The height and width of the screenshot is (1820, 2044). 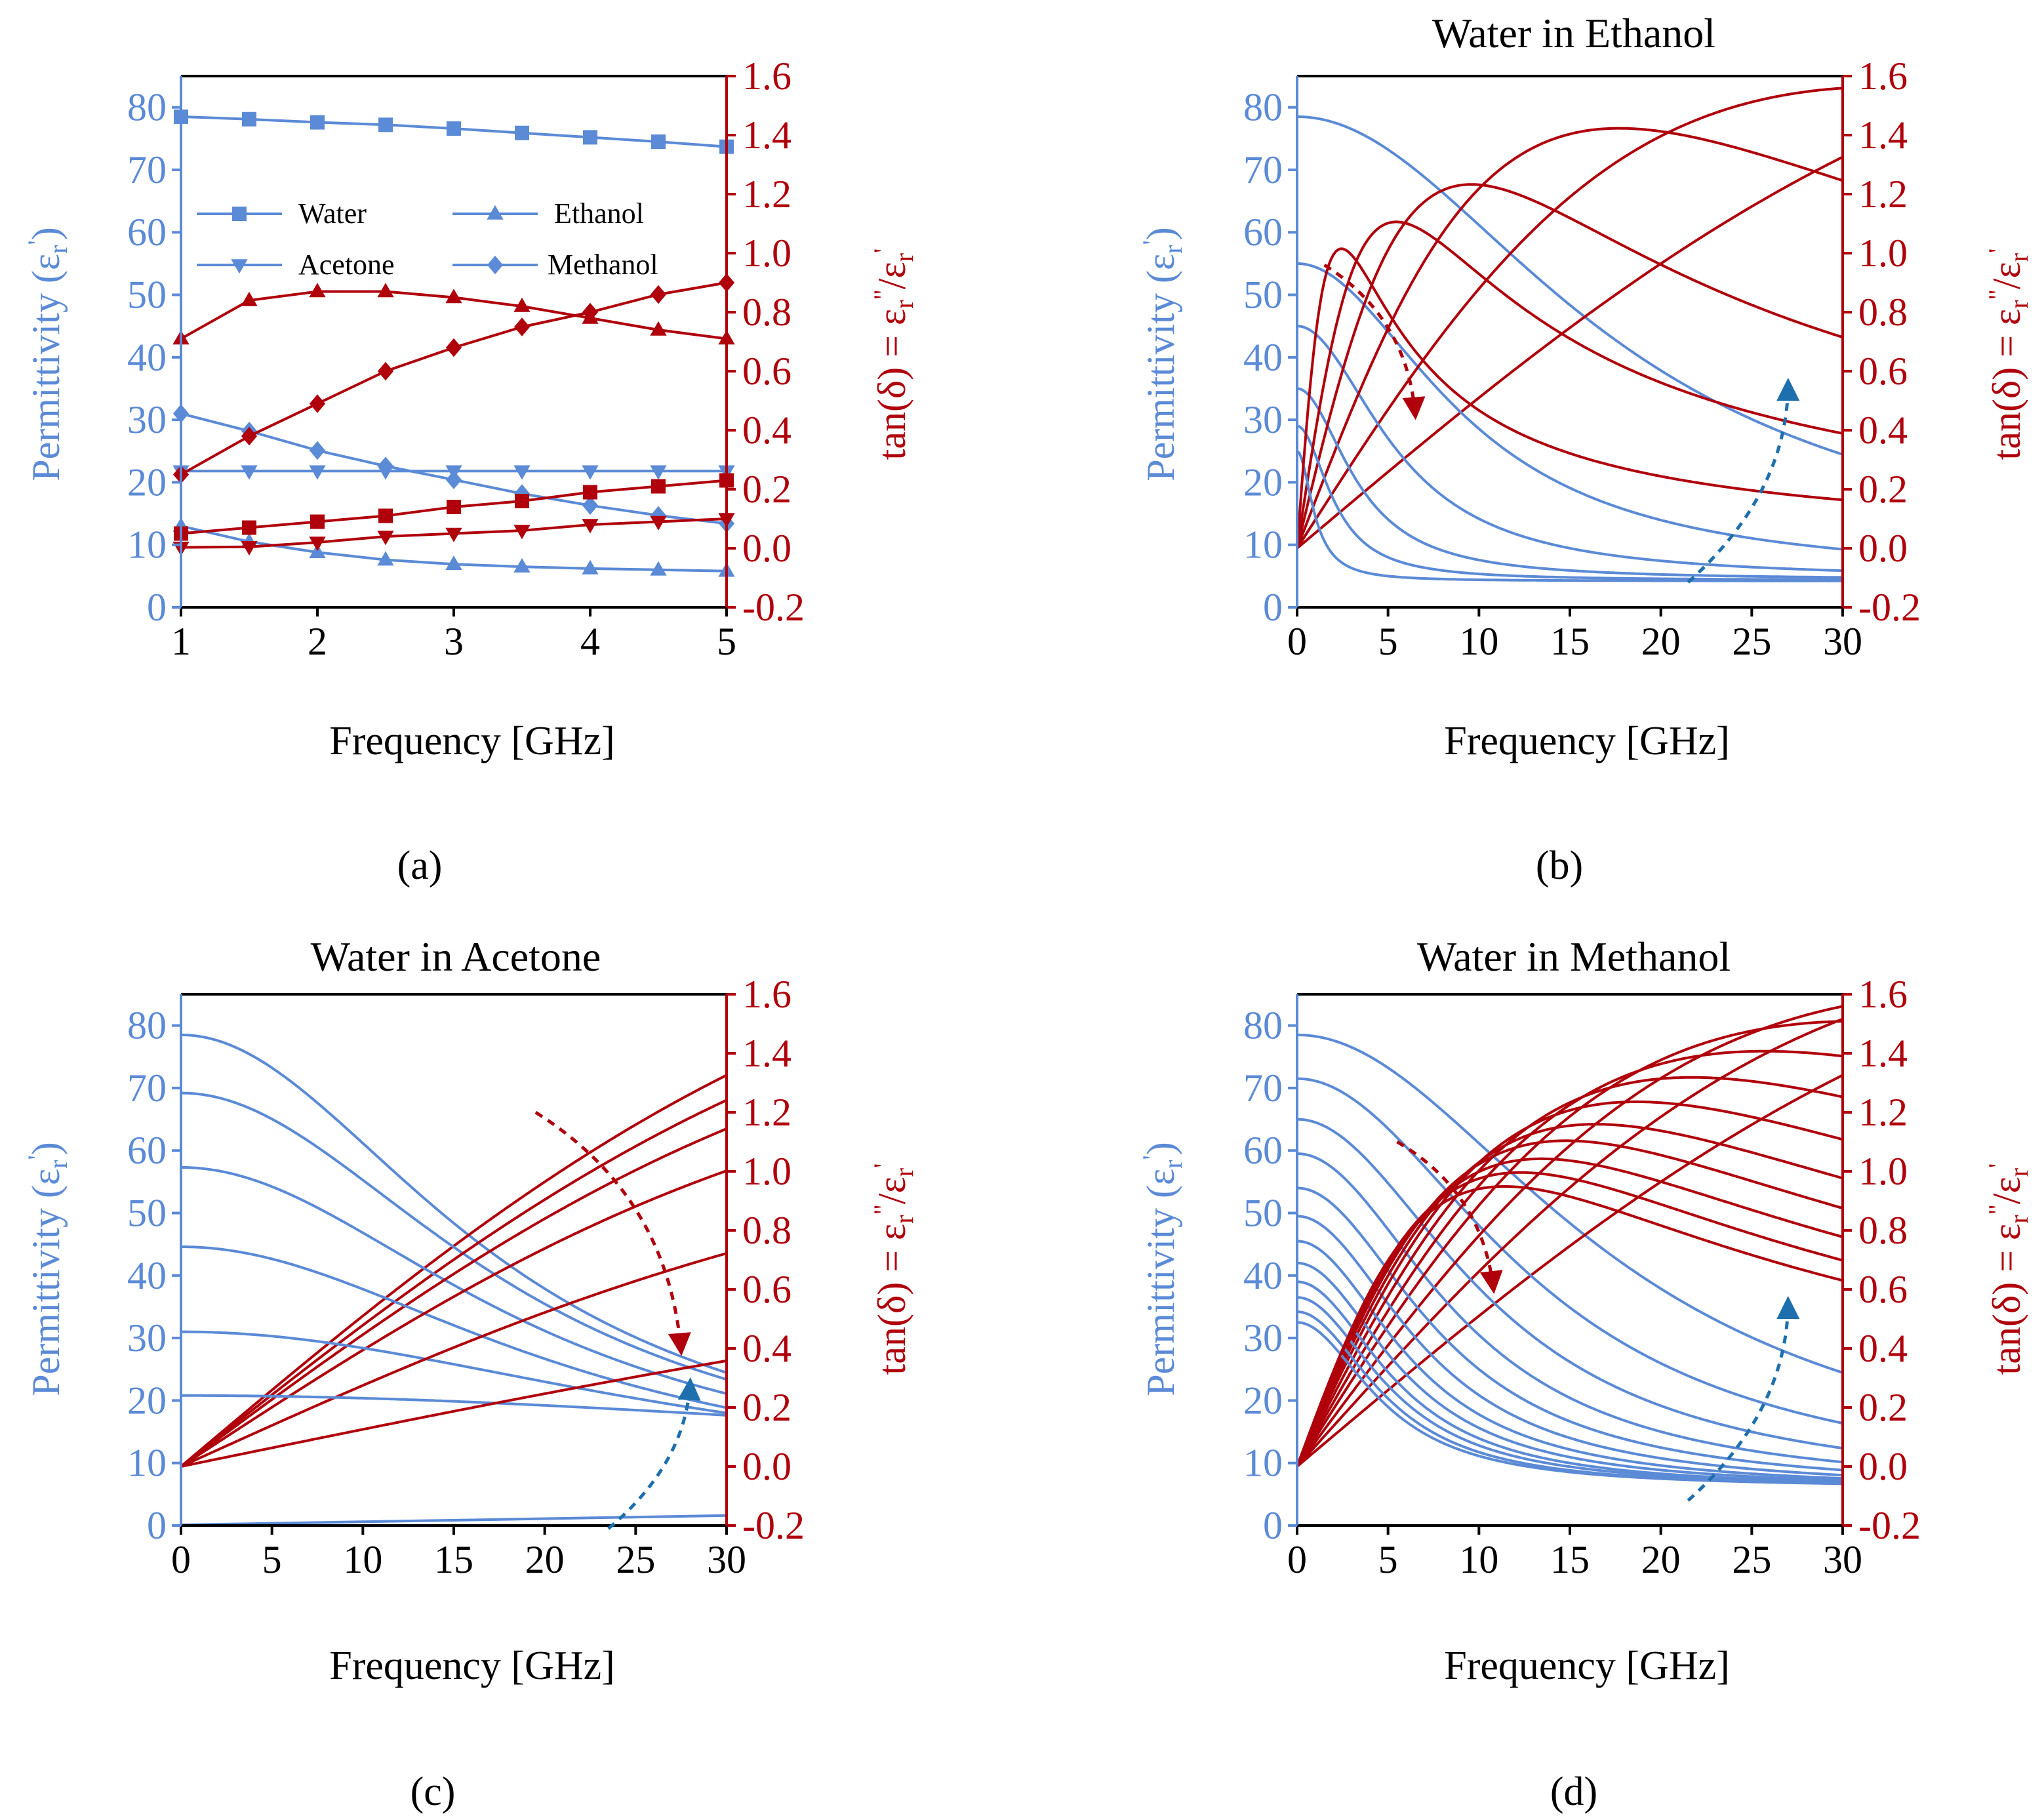 What do you see at coordinates (2008, 1269) in the screenshot?
I see `panel-d-ylabel-right: tan(δ) = εr"/εr'` at bounding box center [2008, 1269].